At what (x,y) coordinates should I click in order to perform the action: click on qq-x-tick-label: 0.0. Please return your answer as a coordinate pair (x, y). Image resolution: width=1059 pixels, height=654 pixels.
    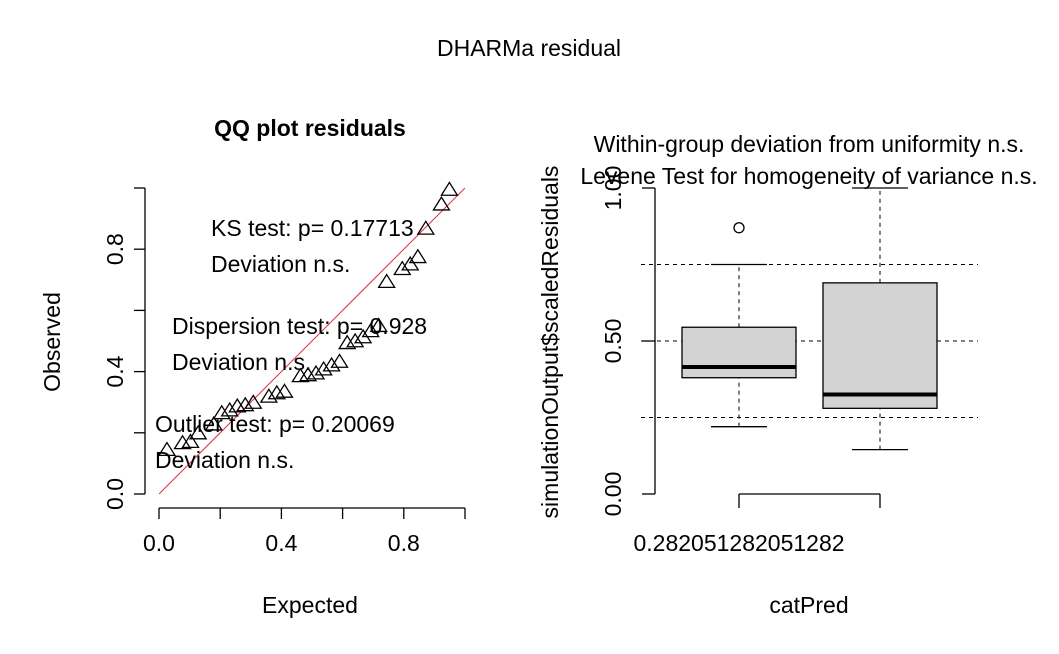
    Looking at the image, I should click on (159, 543).